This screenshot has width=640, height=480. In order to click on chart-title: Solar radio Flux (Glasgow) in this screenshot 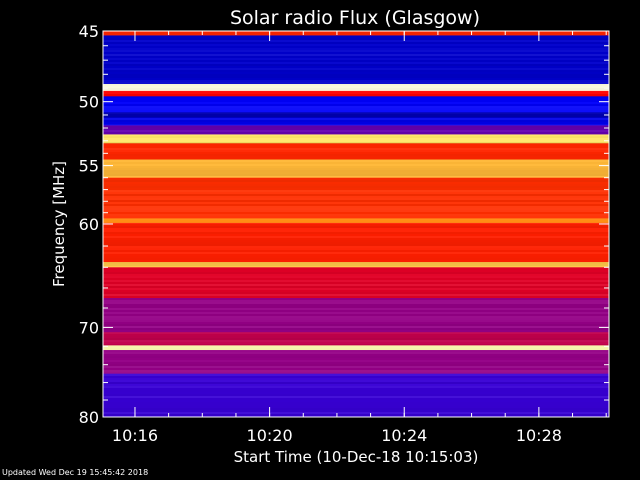, I will do `click(355, 18)`.